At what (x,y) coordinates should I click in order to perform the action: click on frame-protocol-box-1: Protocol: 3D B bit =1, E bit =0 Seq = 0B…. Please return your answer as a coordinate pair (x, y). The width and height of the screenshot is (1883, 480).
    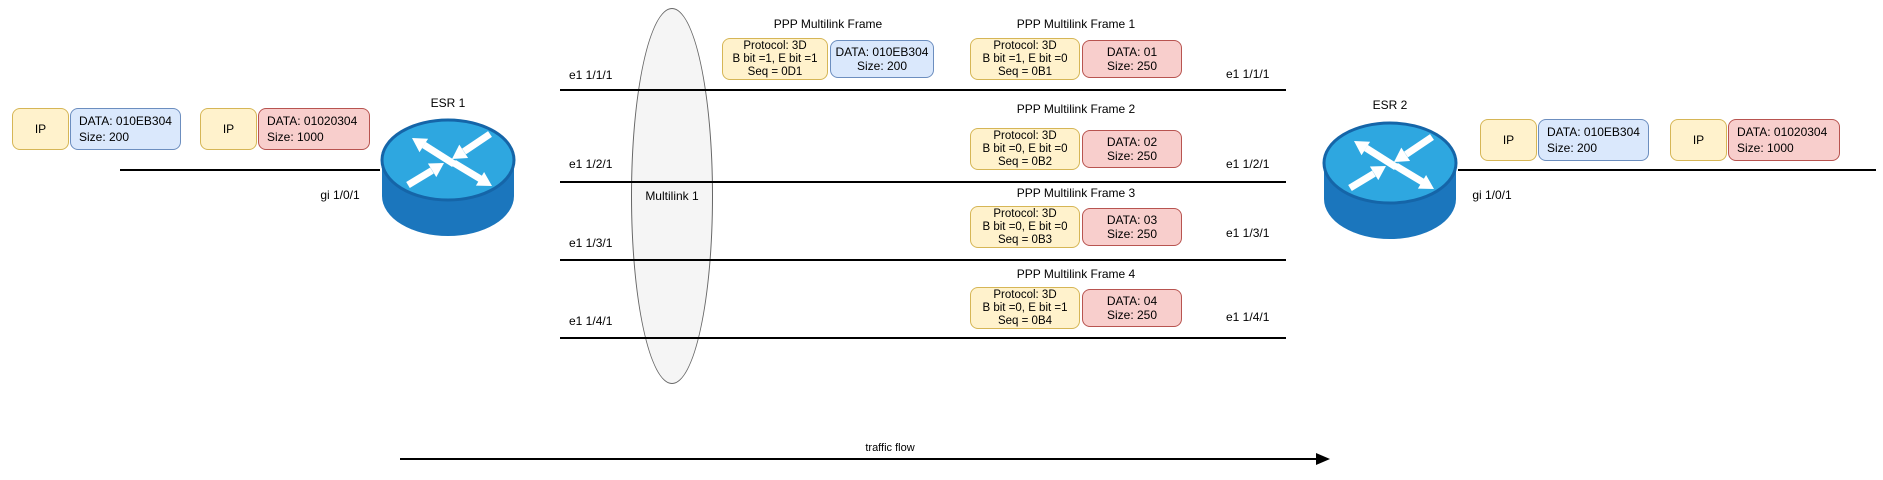
    Looking at the image, I should click on (1025, 59).